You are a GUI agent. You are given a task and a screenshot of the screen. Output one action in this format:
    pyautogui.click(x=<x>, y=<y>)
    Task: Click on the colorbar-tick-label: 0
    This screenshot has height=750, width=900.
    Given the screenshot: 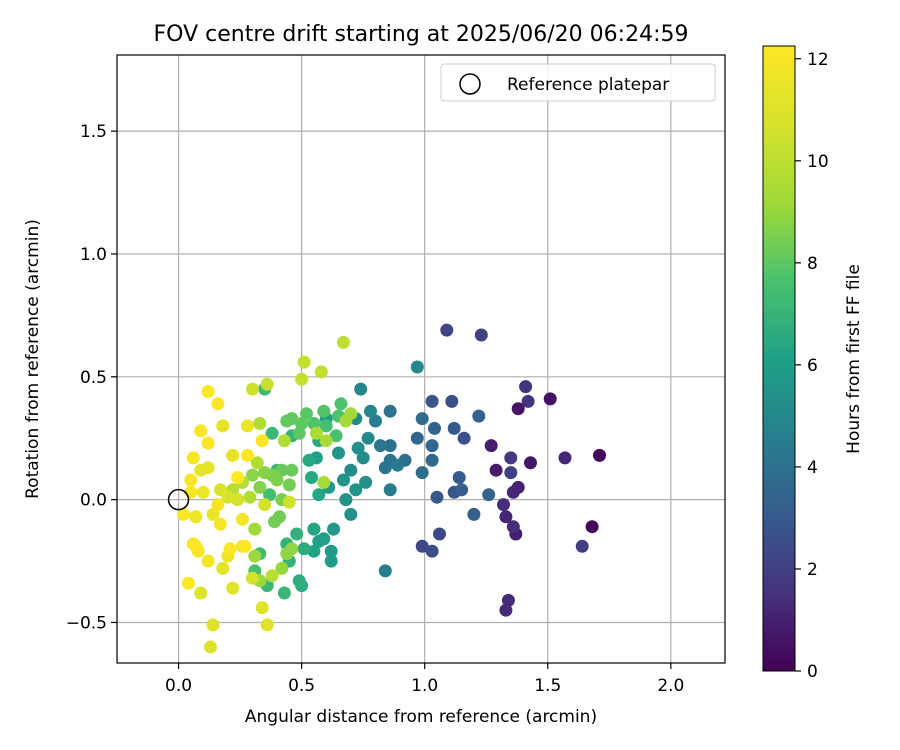 What is the action you would take?
    pyautogui.click(x=812, y=672)
    